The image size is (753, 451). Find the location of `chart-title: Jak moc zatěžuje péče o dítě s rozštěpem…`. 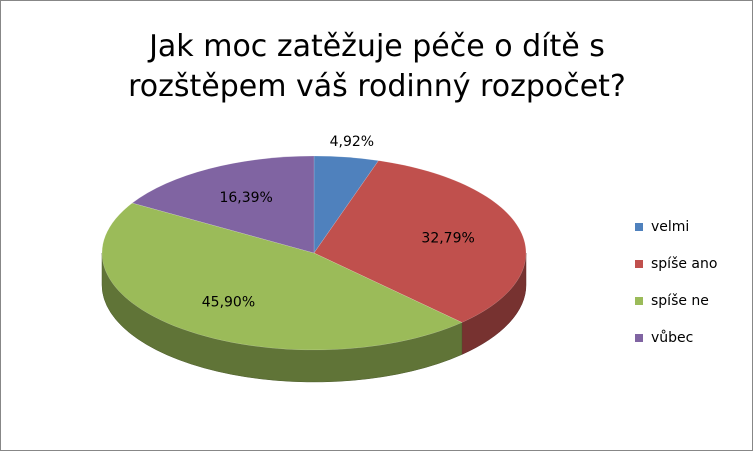

chart-title: Jak moc zatěžuje péče o dítě s rozštěpem… is located at coordinates (377, 66).